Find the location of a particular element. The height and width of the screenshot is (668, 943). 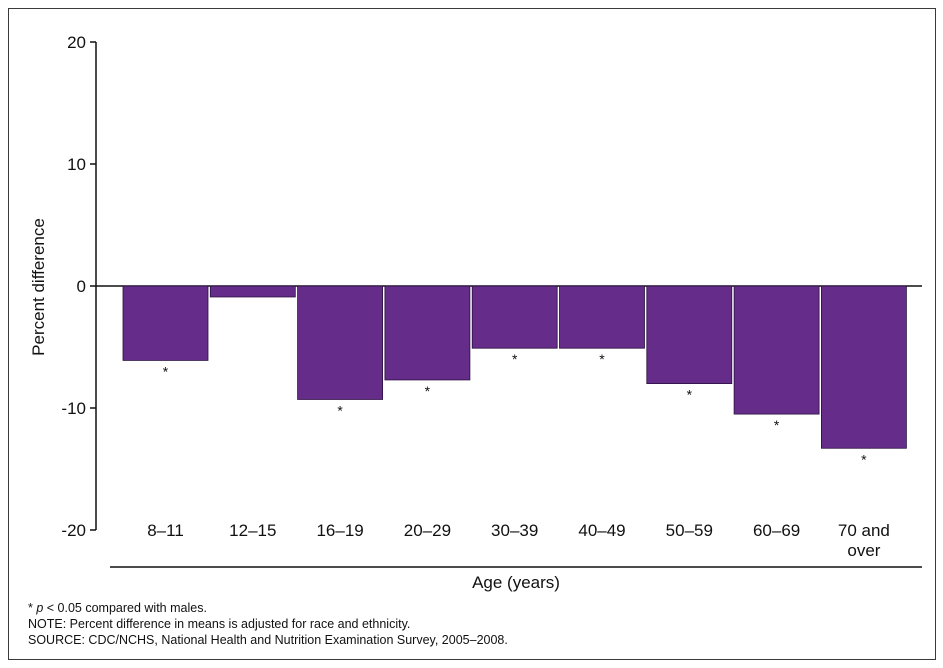

x-tick-label: 16–19 is located at coordinates (339, 530).